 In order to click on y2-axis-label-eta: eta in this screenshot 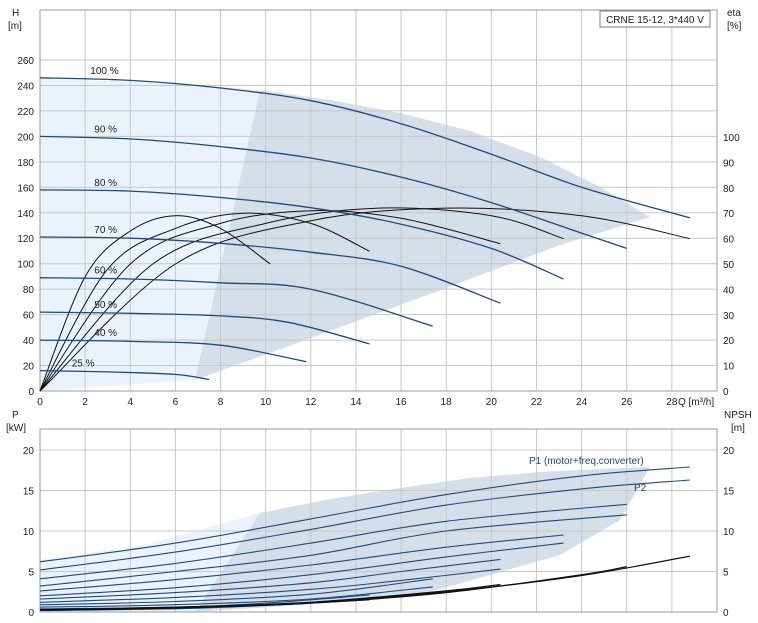, I will do `click(734, 13)`.